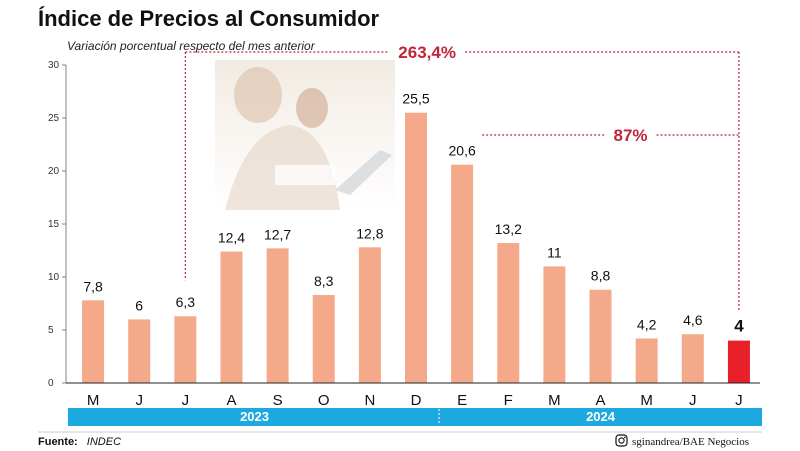 The image size is (800, 451). I want to click on bar-value-label: 12,7, so click(277, 234).